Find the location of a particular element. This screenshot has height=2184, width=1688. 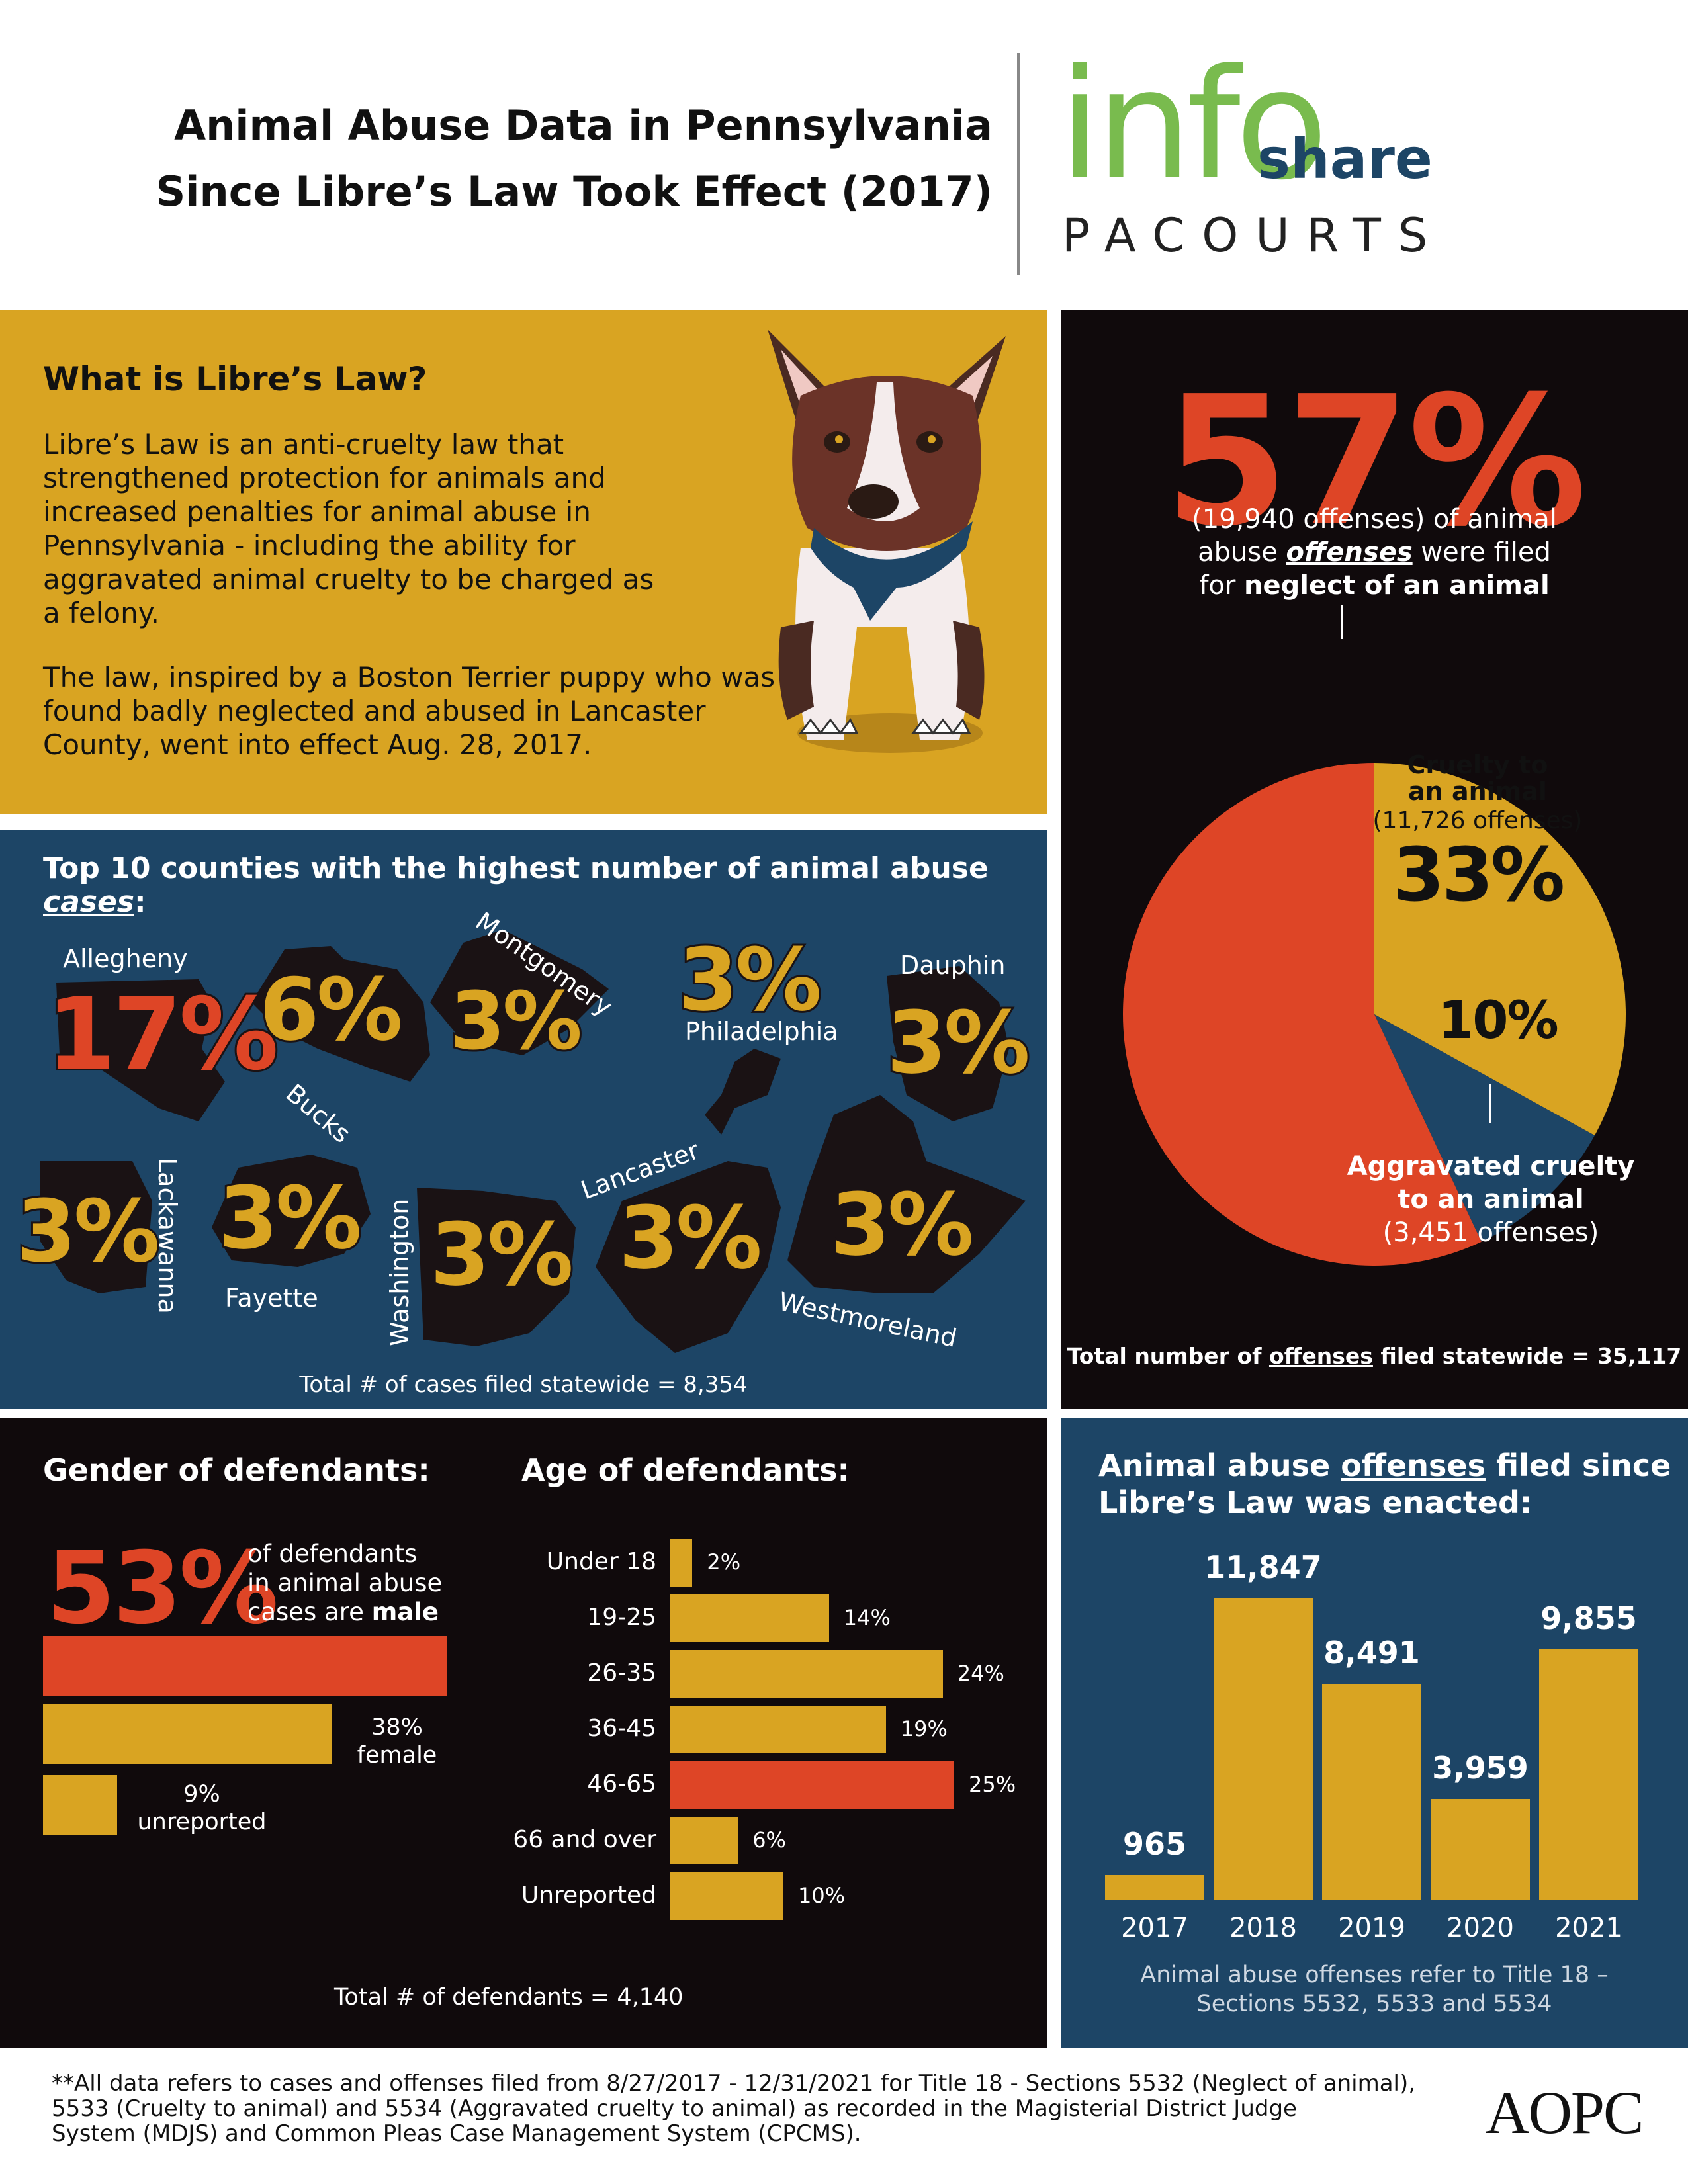

aggravated-pct: 10% is located at coordinates (1498, 1021).